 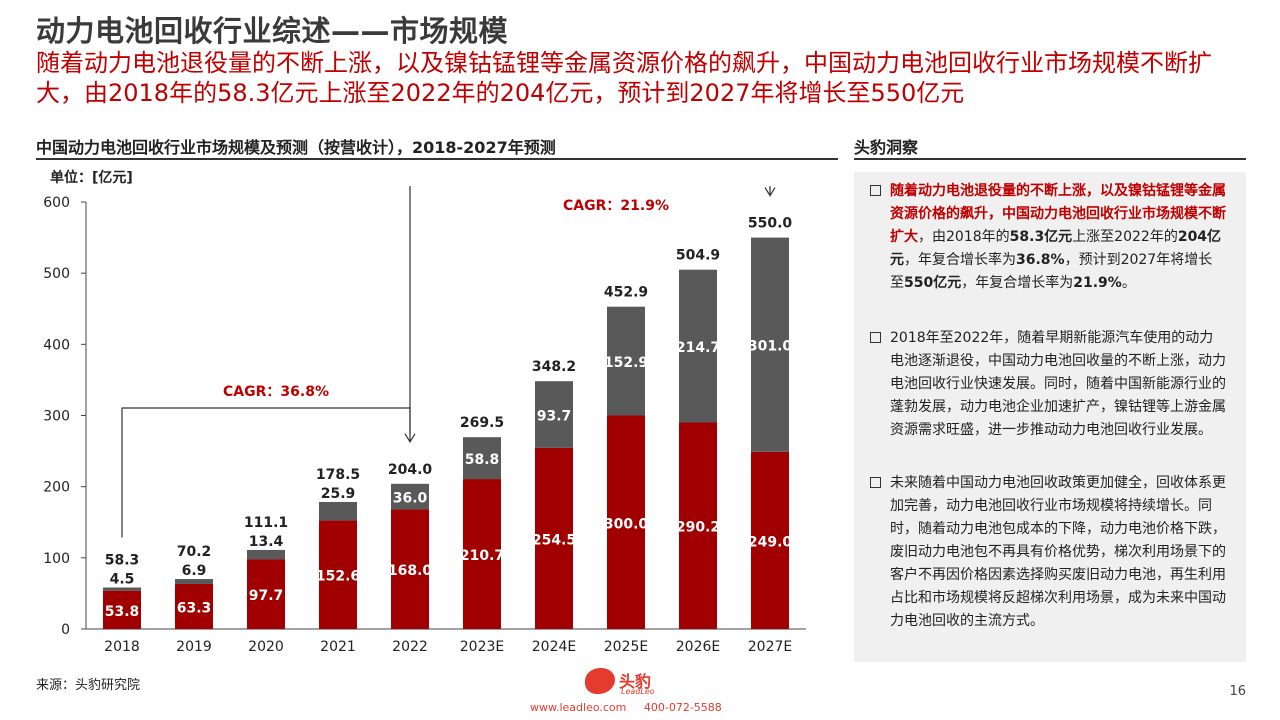 What do you see at coordinates (554, 647) in the screenshot?
I see `x-tick-label: 2024E` at bounding box center [554, 647].